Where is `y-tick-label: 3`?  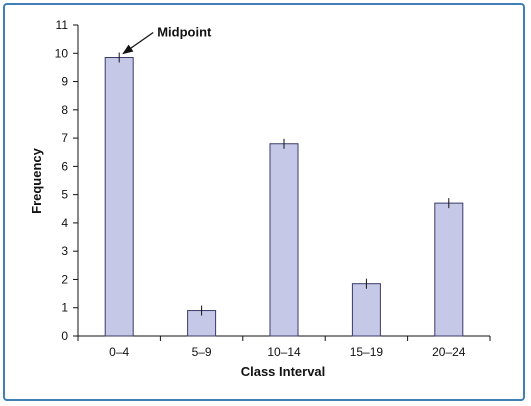 y-tick-label: 3 is located at coordinates (64, 251).